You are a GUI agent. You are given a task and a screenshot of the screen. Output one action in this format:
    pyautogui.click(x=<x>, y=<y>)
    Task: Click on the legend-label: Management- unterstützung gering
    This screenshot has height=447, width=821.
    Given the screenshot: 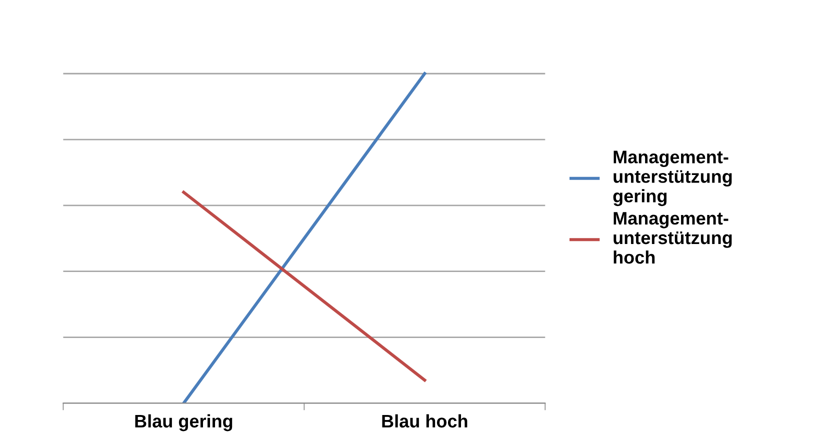 What is the action you would take?
    pyautogui.click(x=672, y=178)
    